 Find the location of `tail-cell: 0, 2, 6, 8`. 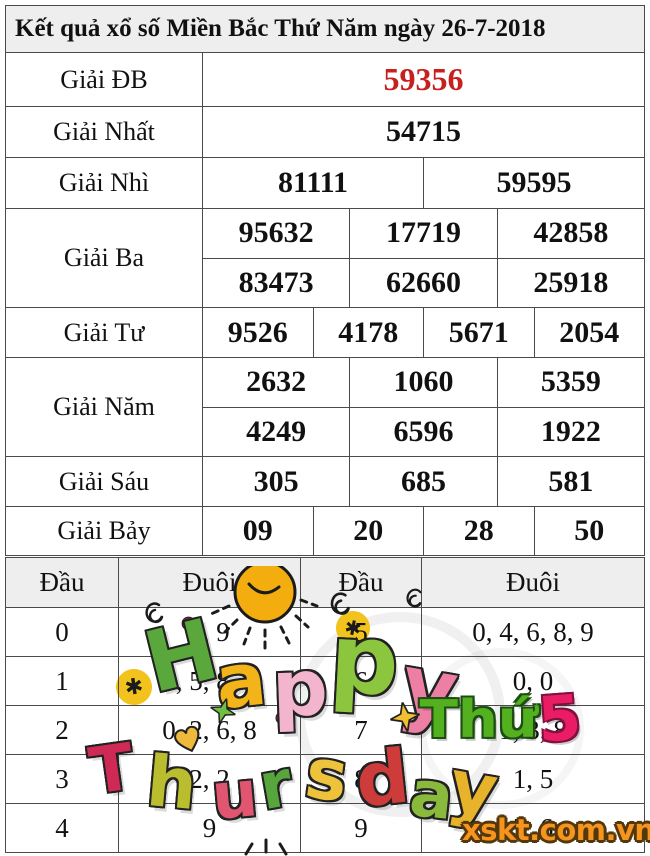

tail-cell: 0, 2, 6, 8 is located at coordinates (209, 730).